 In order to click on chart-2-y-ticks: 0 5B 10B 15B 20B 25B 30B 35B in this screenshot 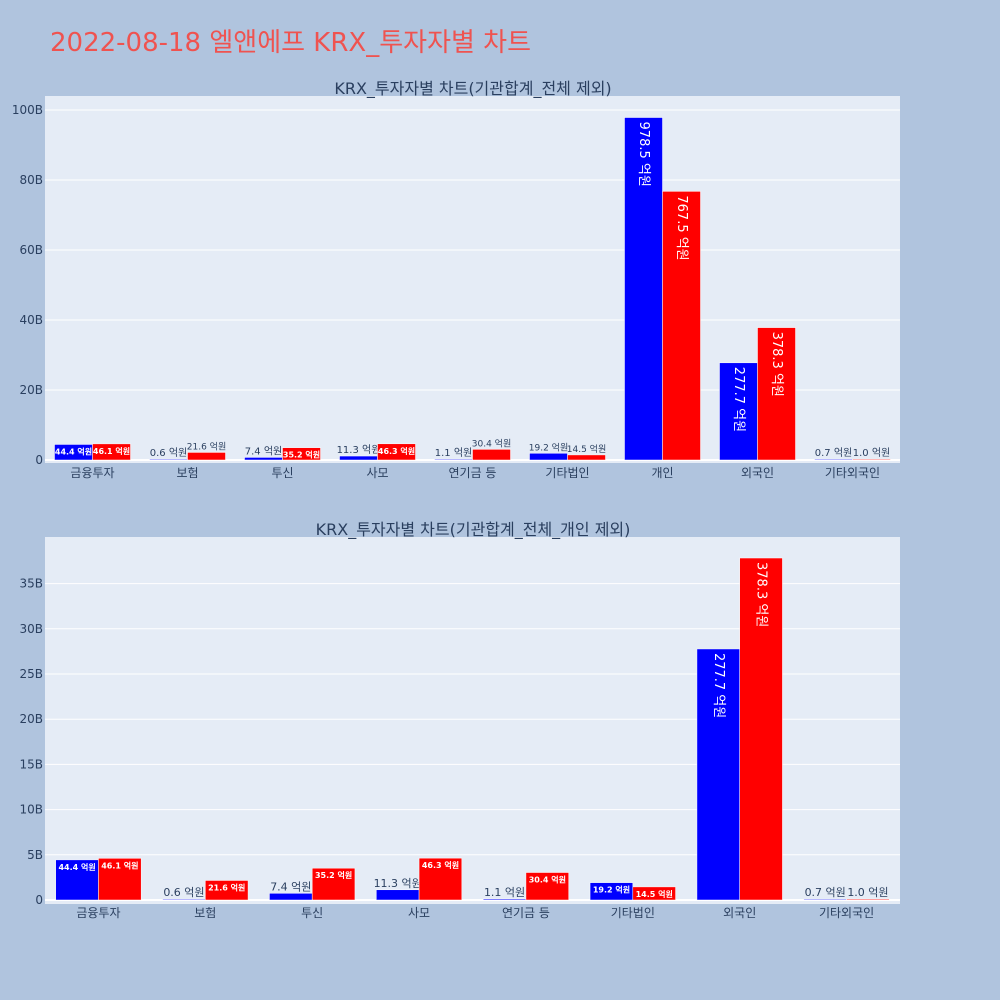, I will do `click(31, 742)`.